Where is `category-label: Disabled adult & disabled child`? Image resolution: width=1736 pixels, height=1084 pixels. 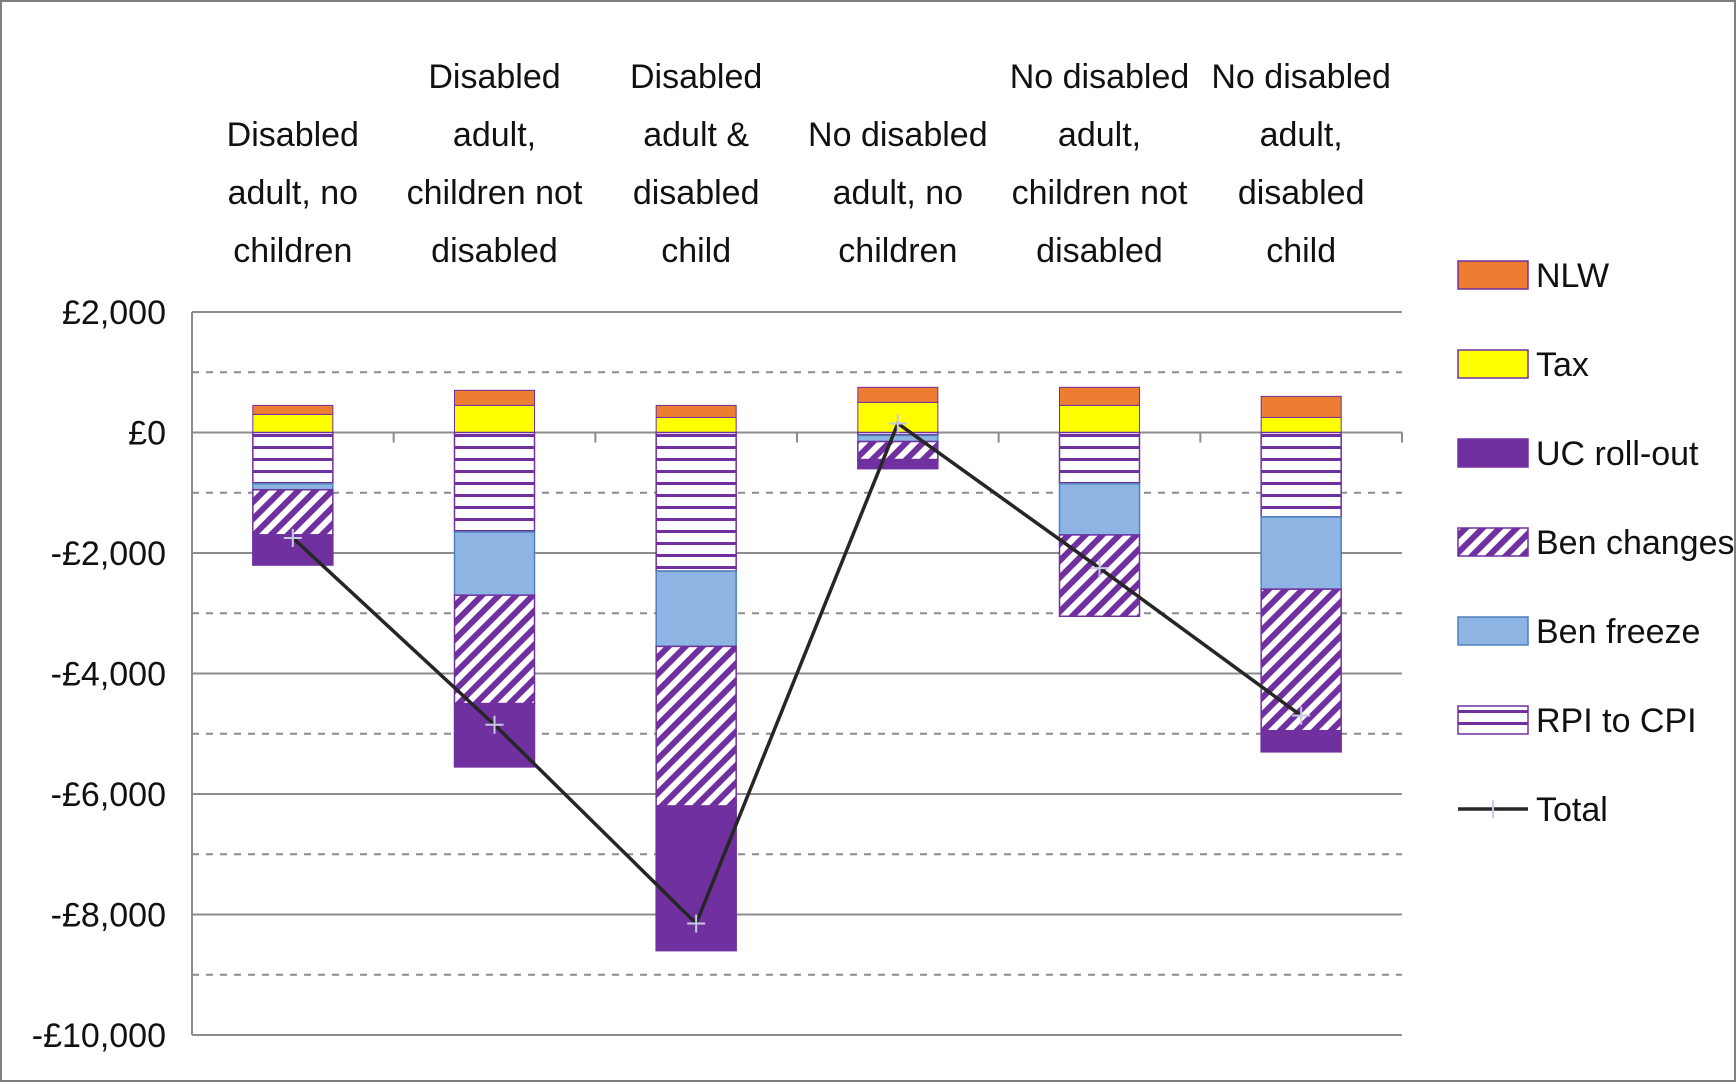 category-label: Disabled adult & disabled child is located at coordinates (696, 164).